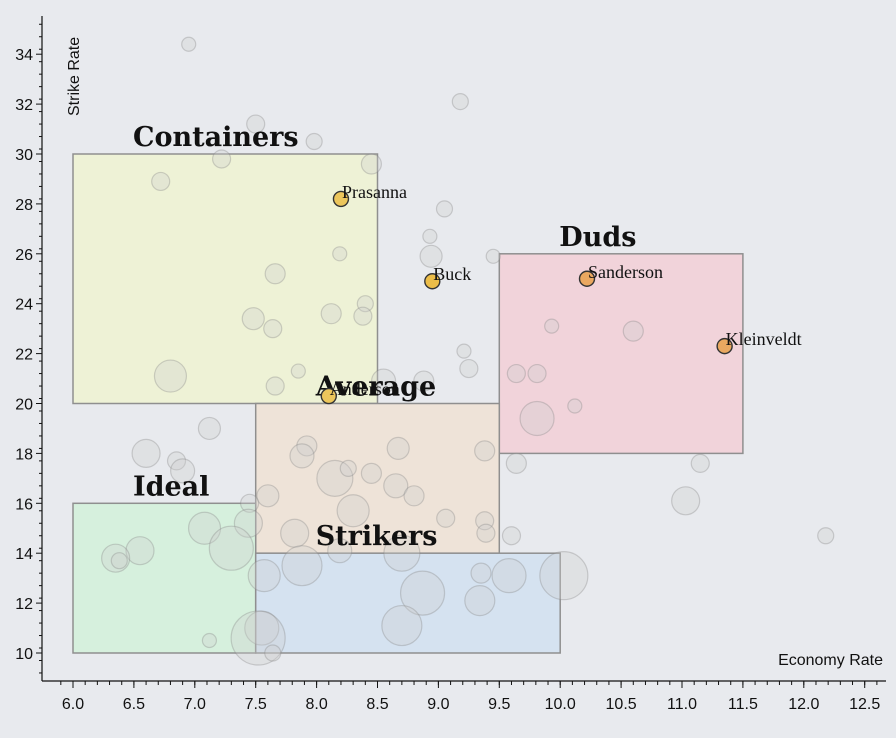  I want to click on x-tick-label: 6.0, so click(73, 704).